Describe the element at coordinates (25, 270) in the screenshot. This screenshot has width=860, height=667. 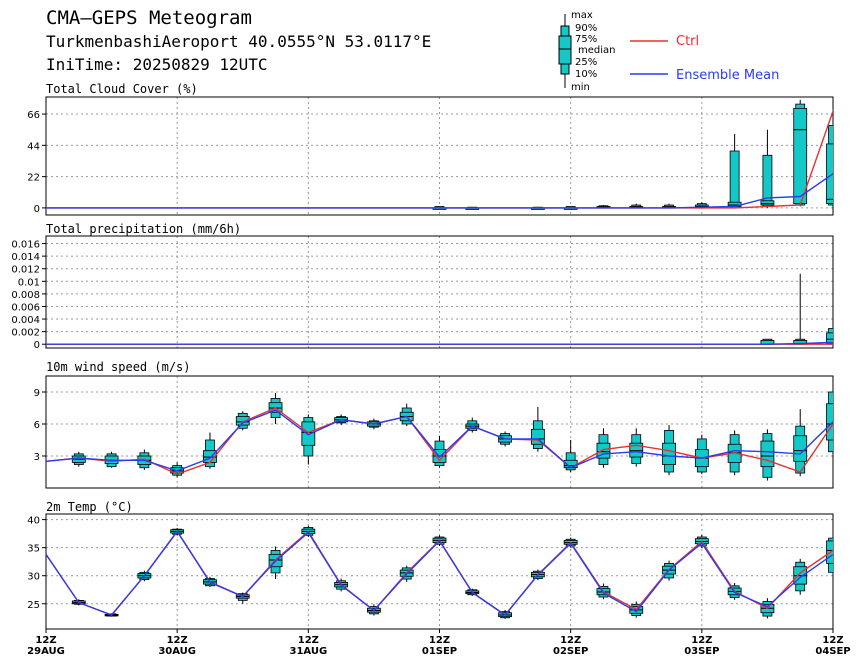
I see `precip-ytick-label: 0.012` at that location.